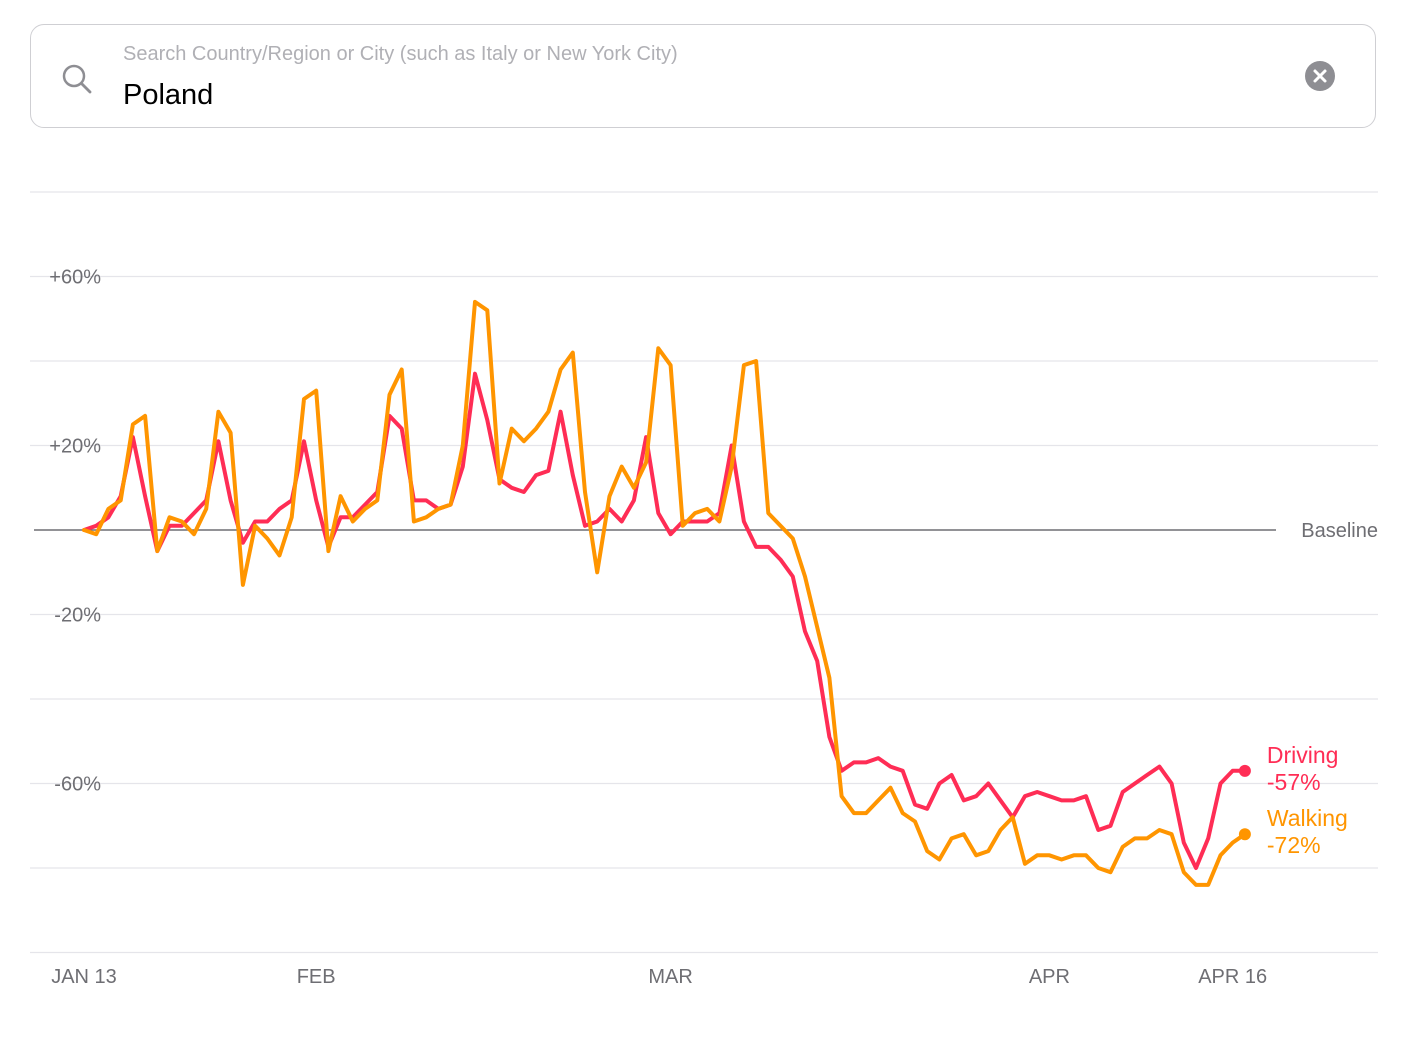  Describe the element at coordinates (1244, 834) in the screenshot. I see `series-endpoint-walking` at that location.